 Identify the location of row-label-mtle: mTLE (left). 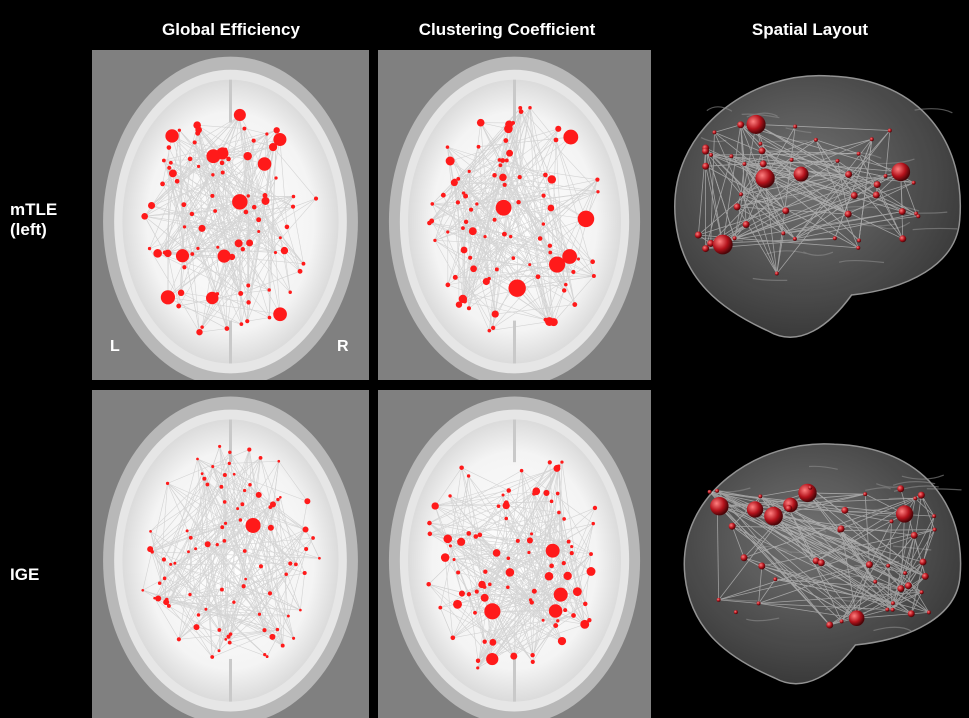
(33, 220).